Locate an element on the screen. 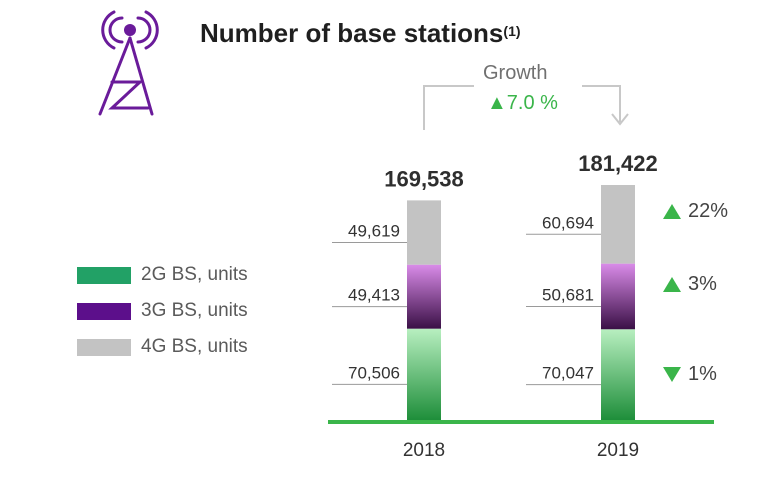 The width and height of the screenshot is (781, 489). arrow-down-icon is located at coordinates (620, 119).